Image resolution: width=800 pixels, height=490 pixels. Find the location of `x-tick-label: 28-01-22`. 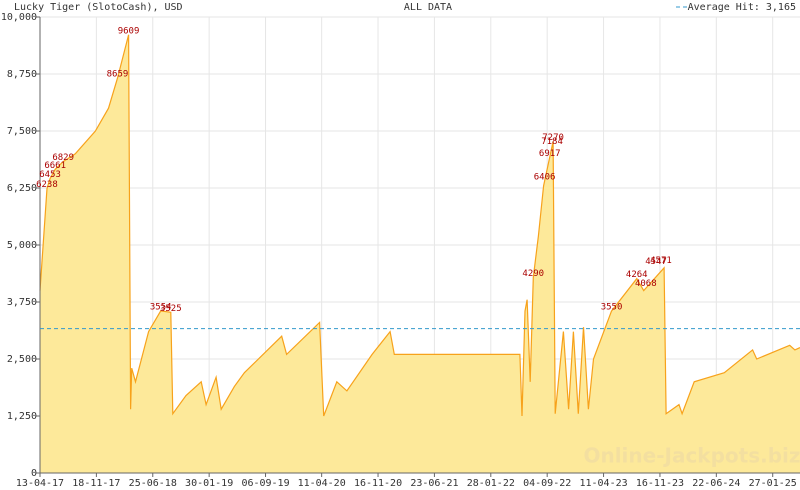

x-tick-label: 28-01-22 is located at coordinates (491, 483).